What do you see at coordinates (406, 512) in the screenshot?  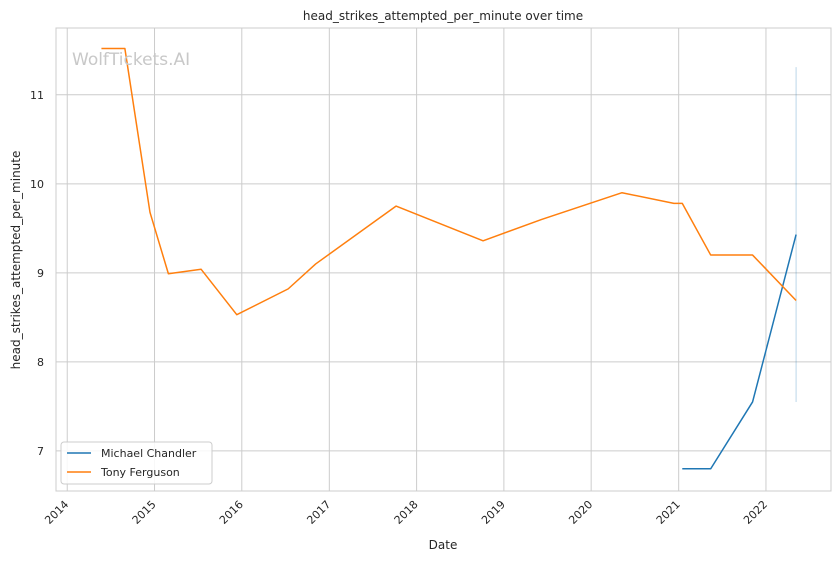 I see `x-tick-label: 2018` at bounding box center [406, 512].